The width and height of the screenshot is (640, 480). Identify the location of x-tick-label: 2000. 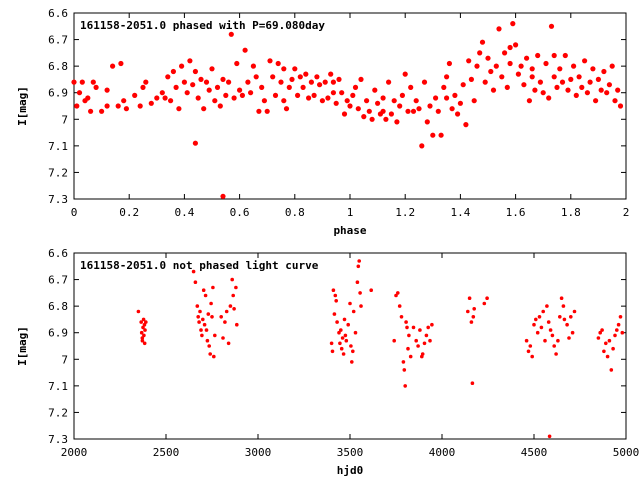
(74, 452).